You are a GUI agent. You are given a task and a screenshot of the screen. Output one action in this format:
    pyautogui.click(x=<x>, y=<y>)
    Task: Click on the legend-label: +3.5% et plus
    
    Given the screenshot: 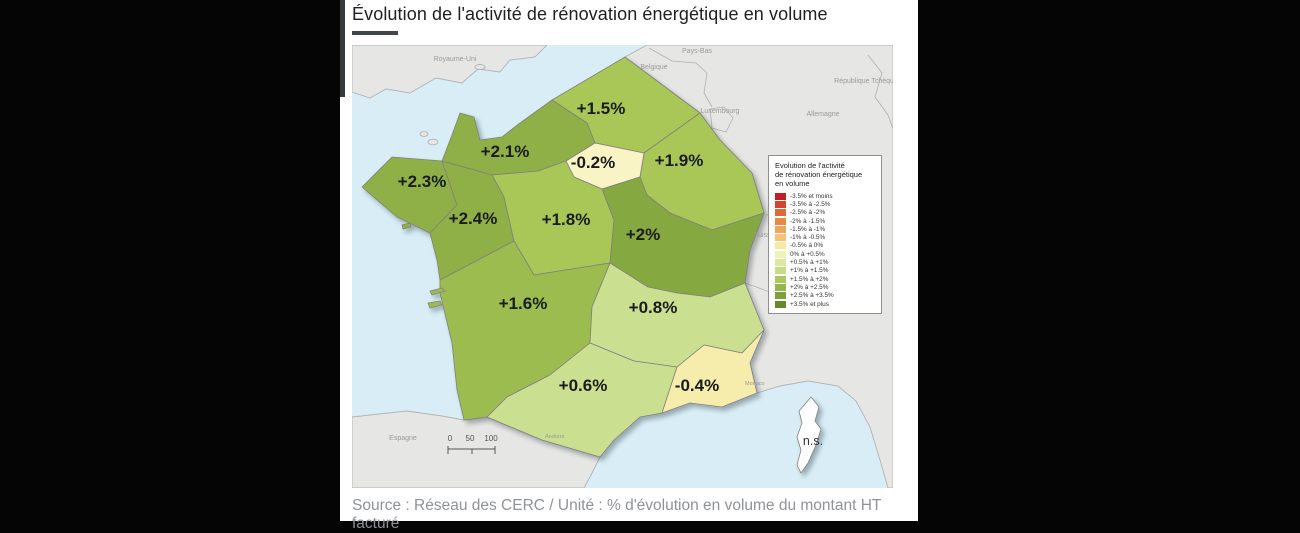 What is the action you would take?
    pyautogui.click(x=809, y=304)
    